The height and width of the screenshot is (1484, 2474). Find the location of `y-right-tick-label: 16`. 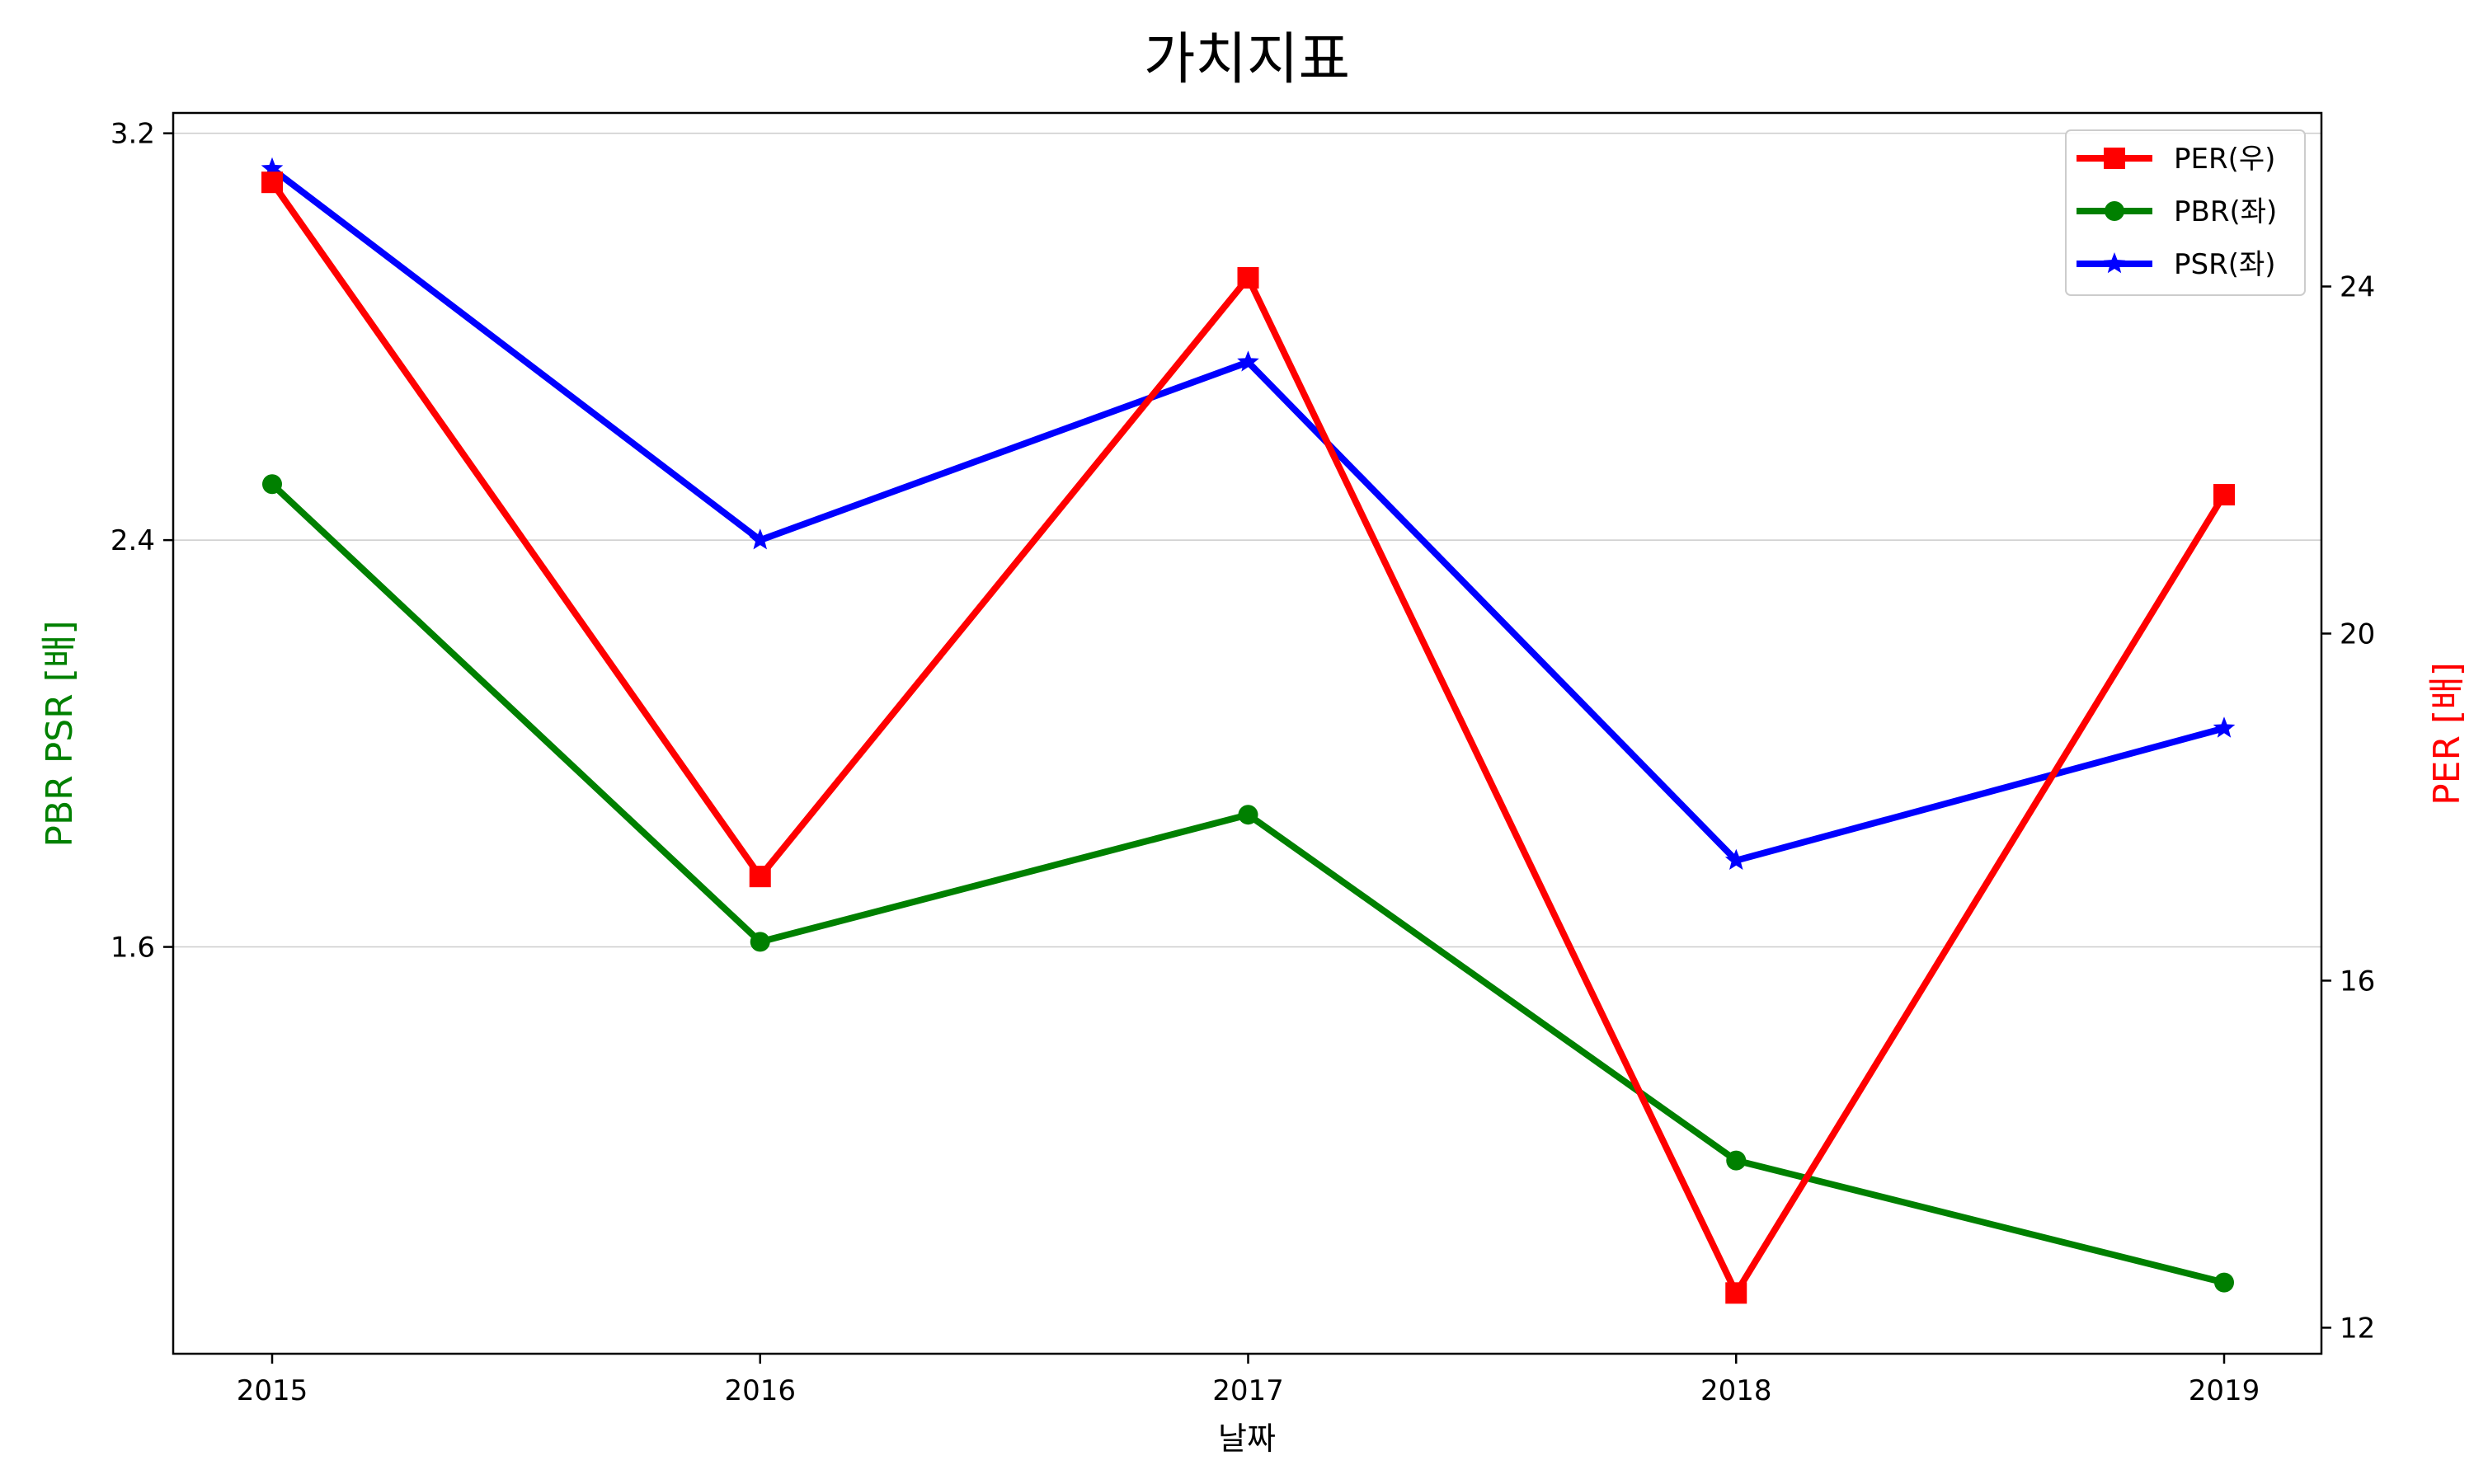

y-right-tick-label: 16 is located at coordinates (2357, 981).